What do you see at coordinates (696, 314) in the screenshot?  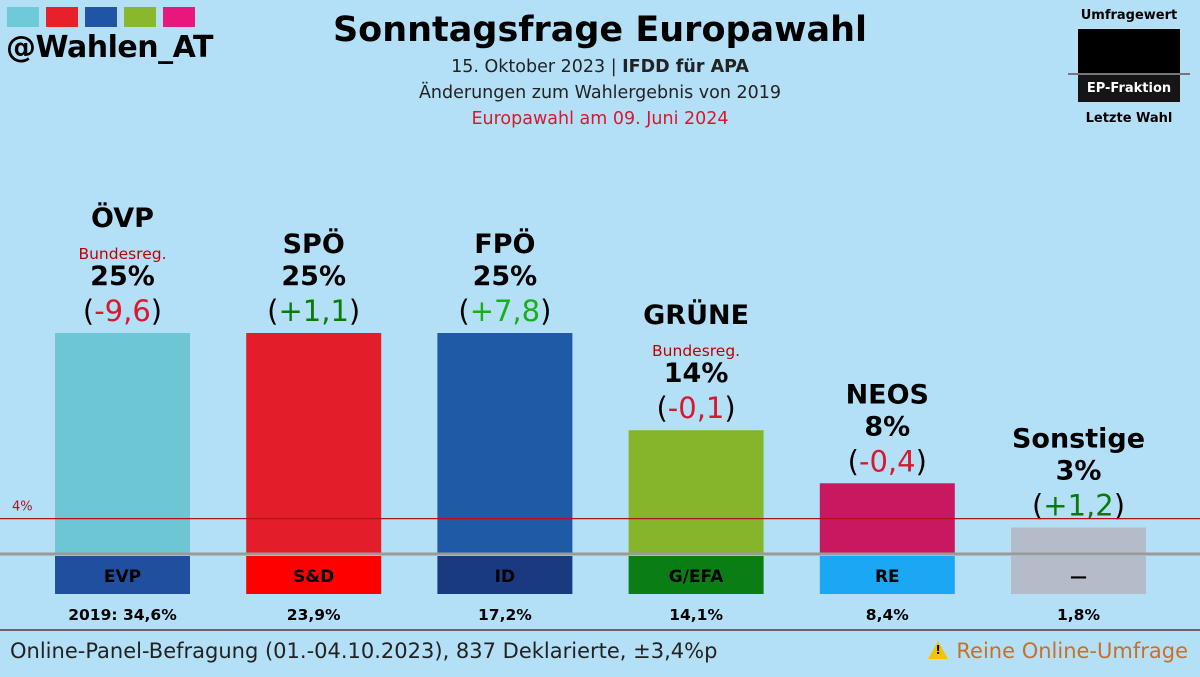 I see `party-label: GRÜNE` at bounding box center [696, 314].